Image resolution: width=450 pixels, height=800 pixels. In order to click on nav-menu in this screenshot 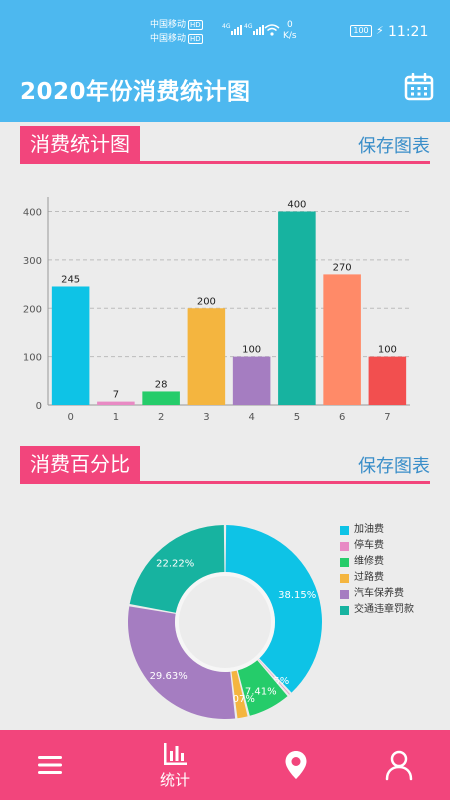, I will do `click(50, 765)`.